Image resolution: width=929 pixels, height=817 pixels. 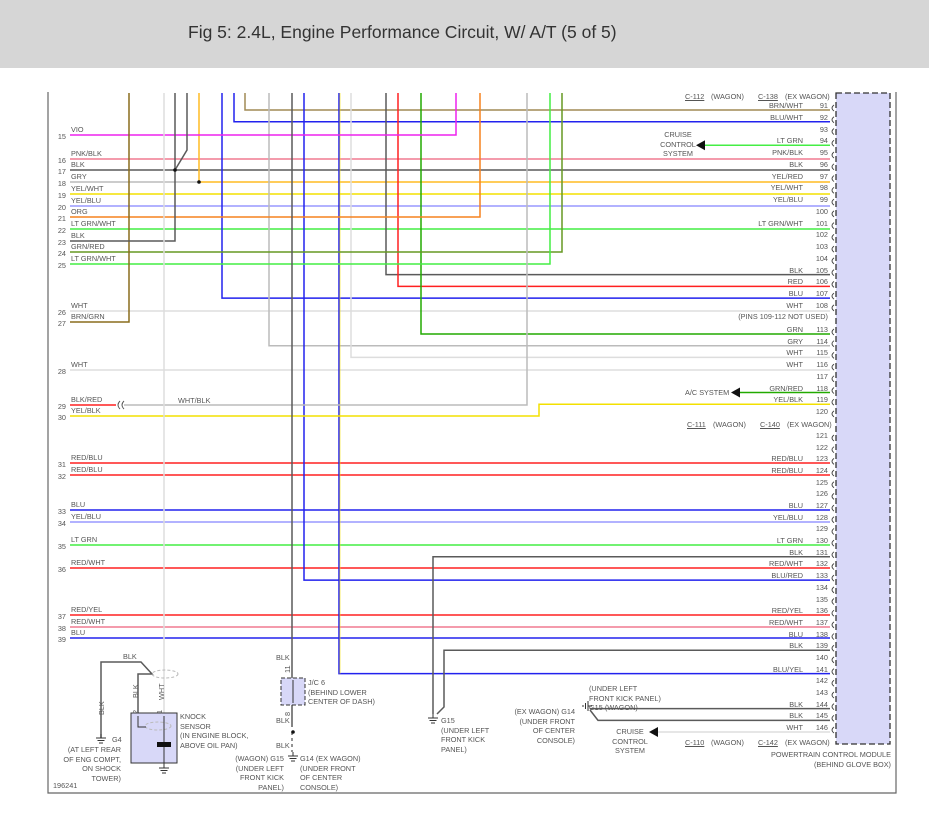 What do you see at coordinates (821, 529) in the screenshot?
I see `right-pin-number: 129` at bounding box center [821, 529].